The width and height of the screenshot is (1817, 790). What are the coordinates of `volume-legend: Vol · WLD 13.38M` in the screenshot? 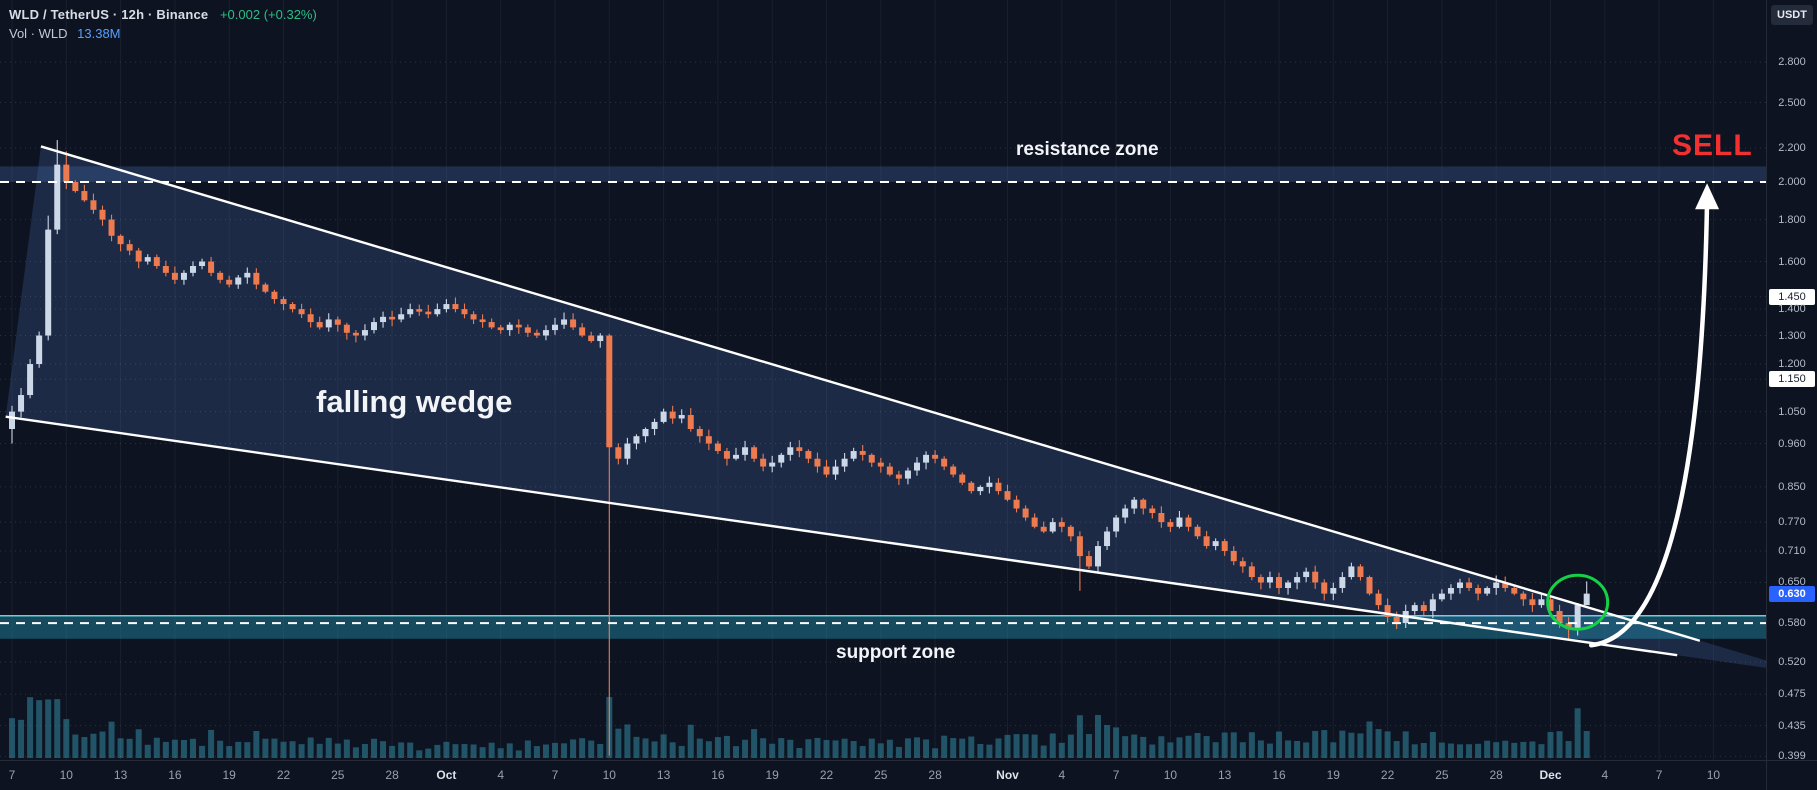 It's located at (163, 33).